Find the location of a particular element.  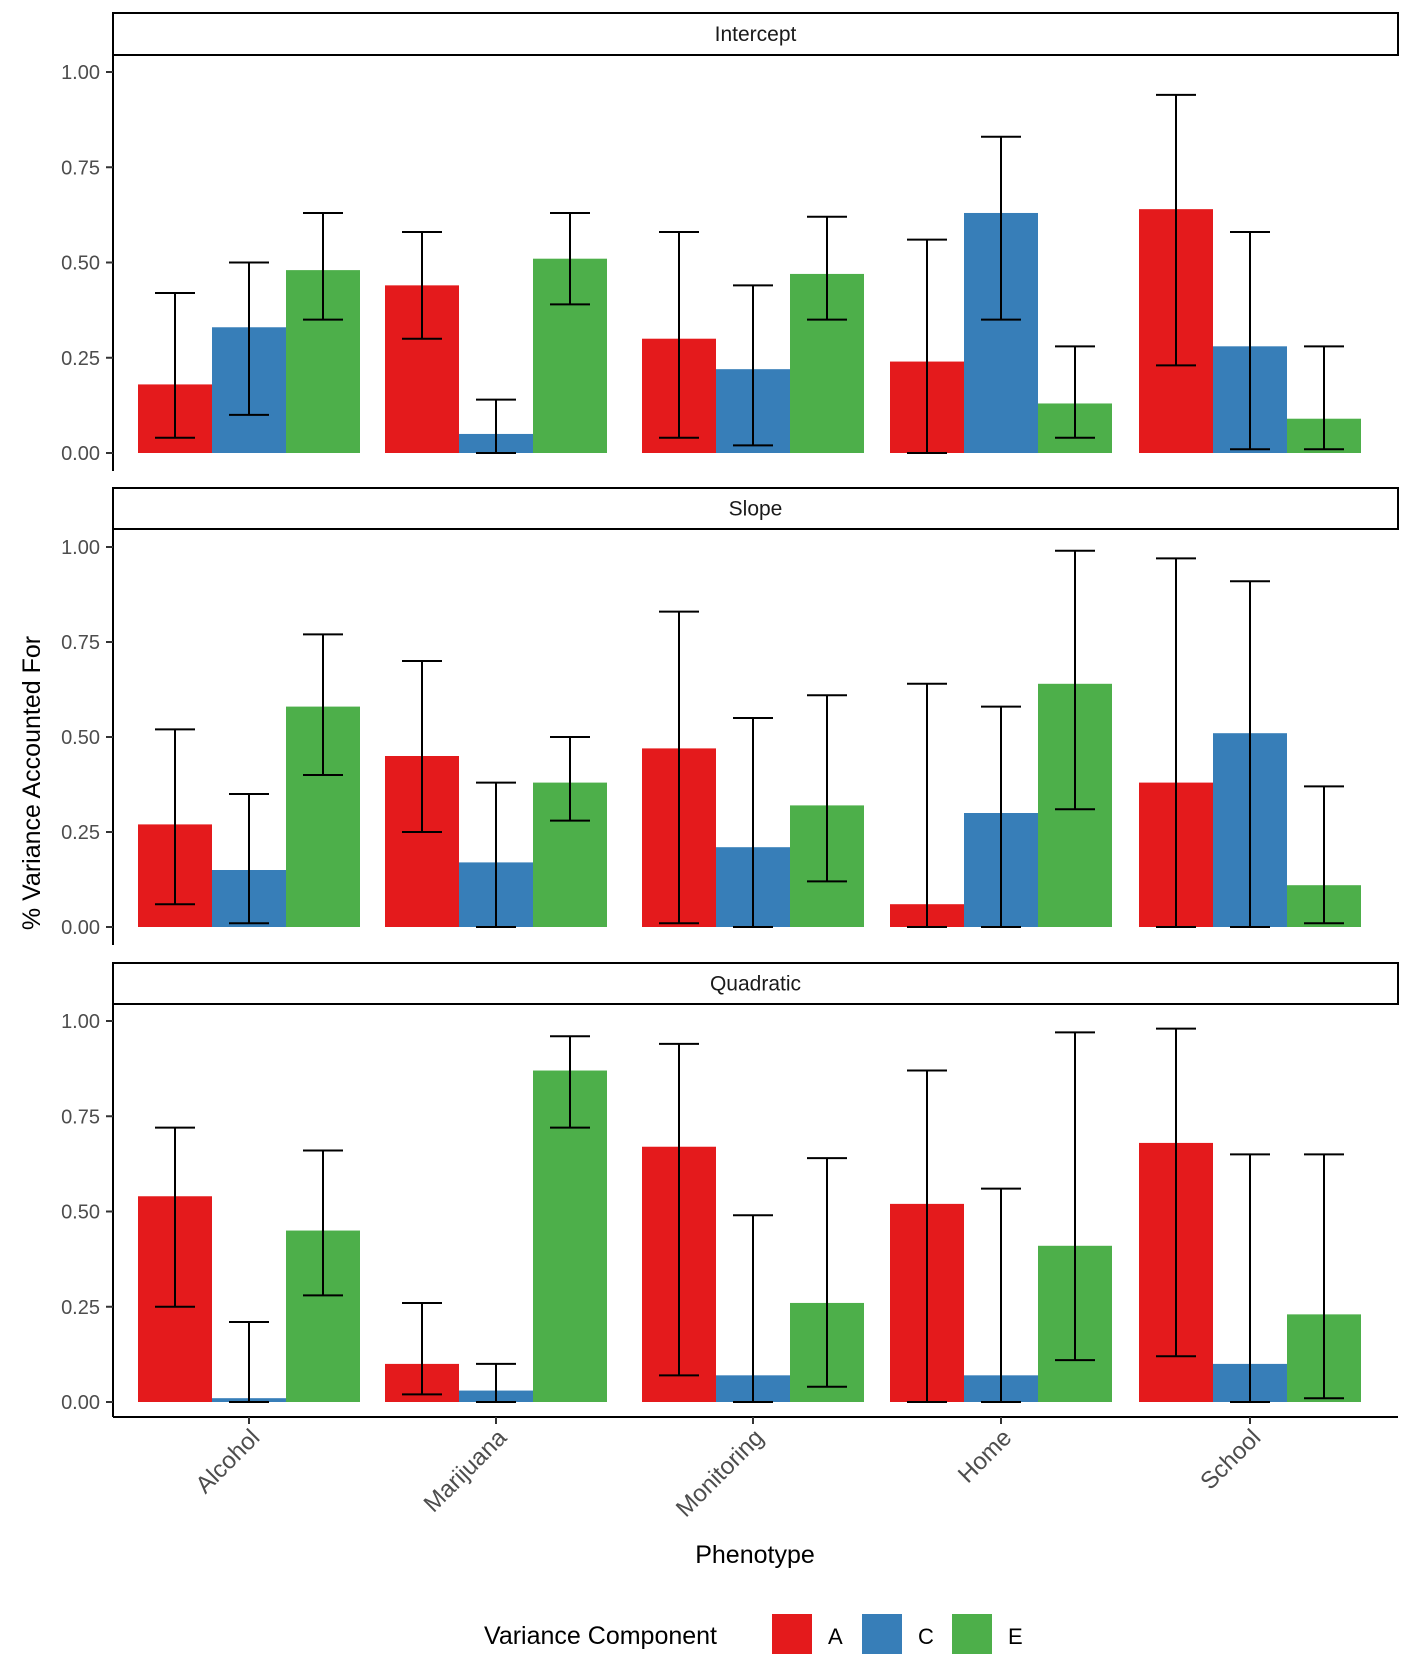

y-axis-title: % Variance Accounted For is located at coordinates (32, 783).